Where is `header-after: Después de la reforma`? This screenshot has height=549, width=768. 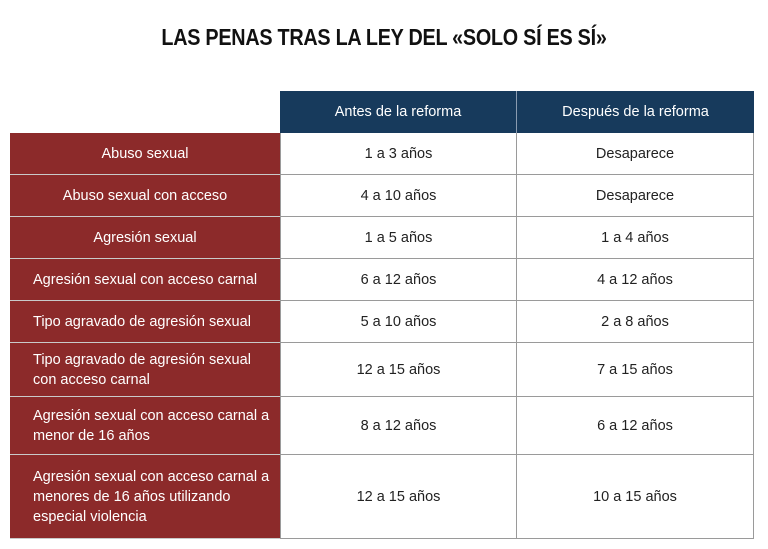
header-after: Después de la reforma is located at coordinates (635, 112).